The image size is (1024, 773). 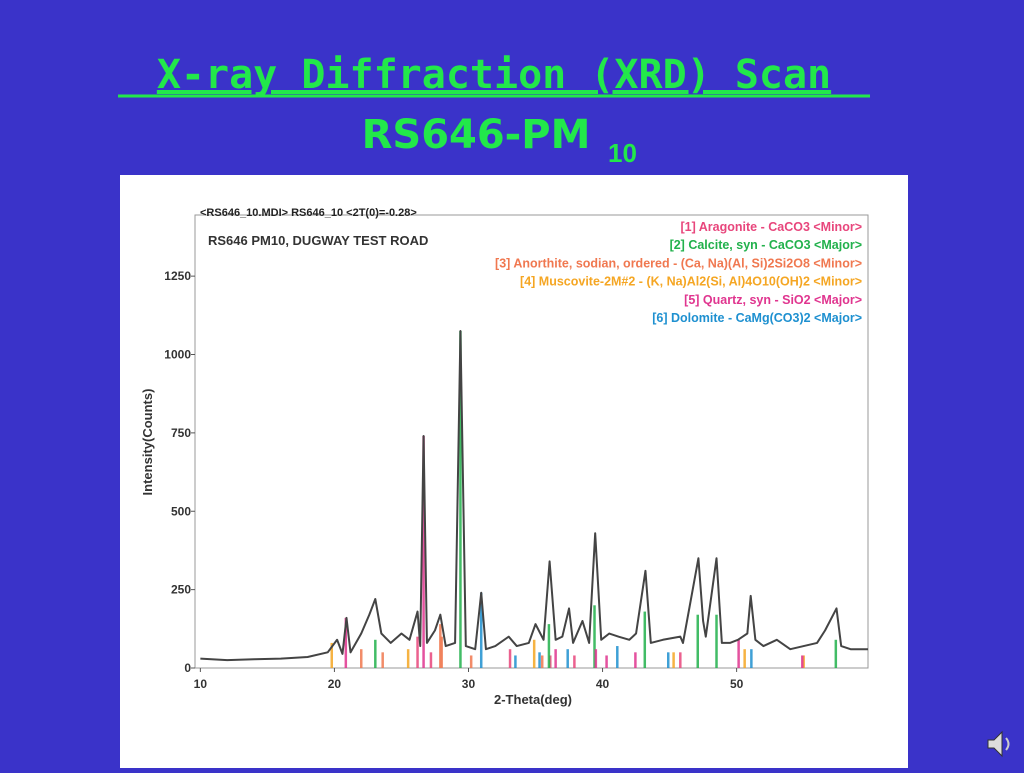 What do you see at coordinates (177, 276) in the screenshot?
I see `y-tick-label: 1250` at bounding box center [177, 276].